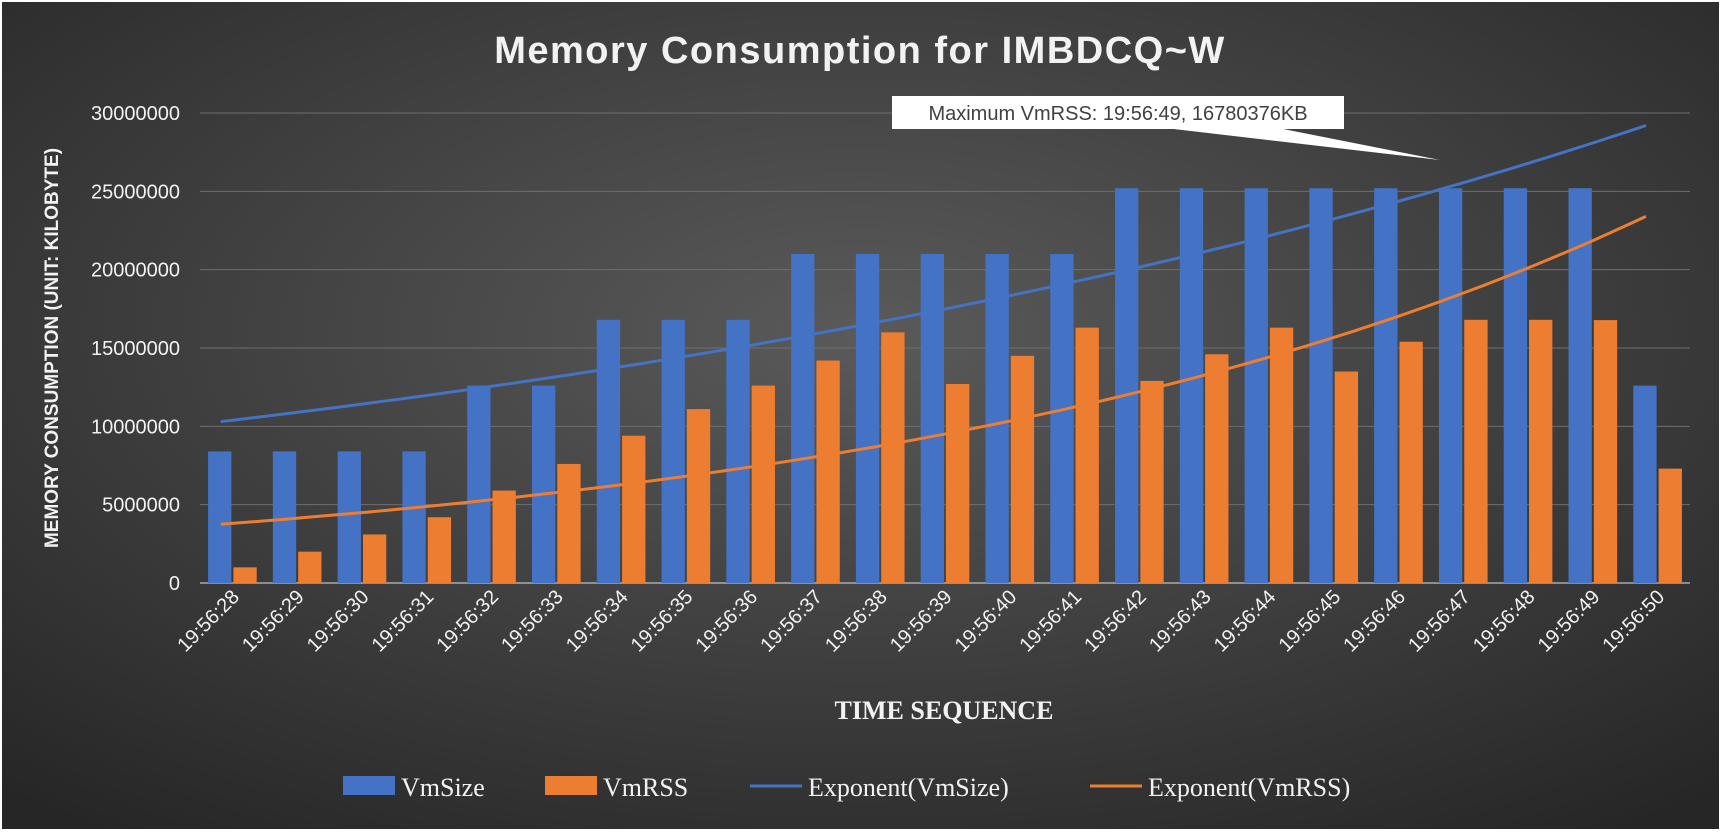 The image size is (1721, 836). I want to click on callout-box, so click(1118, 112).